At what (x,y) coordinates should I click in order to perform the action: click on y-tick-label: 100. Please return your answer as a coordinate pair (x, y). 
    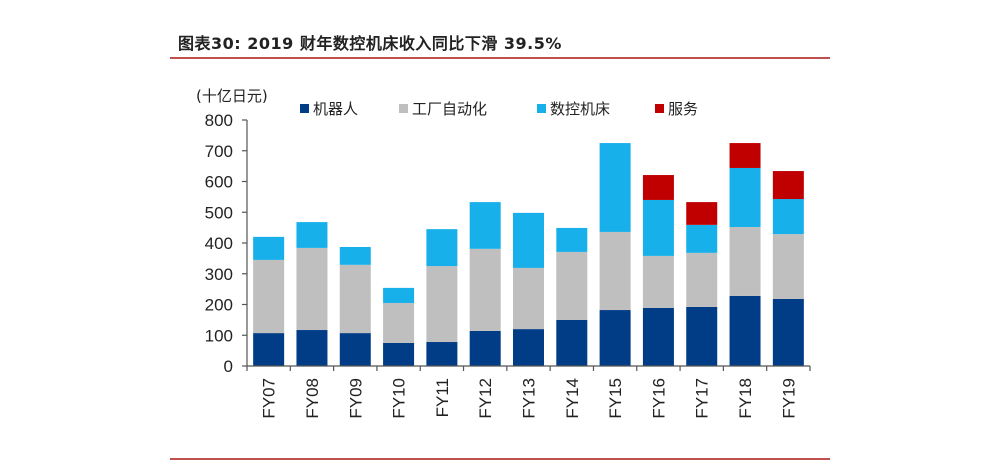
    Looking at the image, I should click on (219, 335).